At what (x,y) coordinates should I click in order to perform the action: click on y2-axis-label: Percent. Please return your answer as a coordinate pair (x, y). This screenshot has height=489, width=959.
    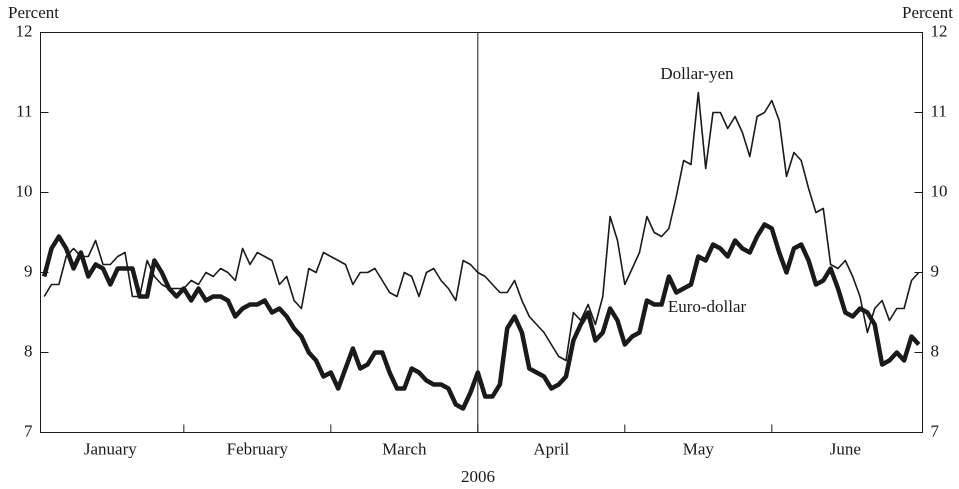
    Looking at the image, I should click on (927, 12).